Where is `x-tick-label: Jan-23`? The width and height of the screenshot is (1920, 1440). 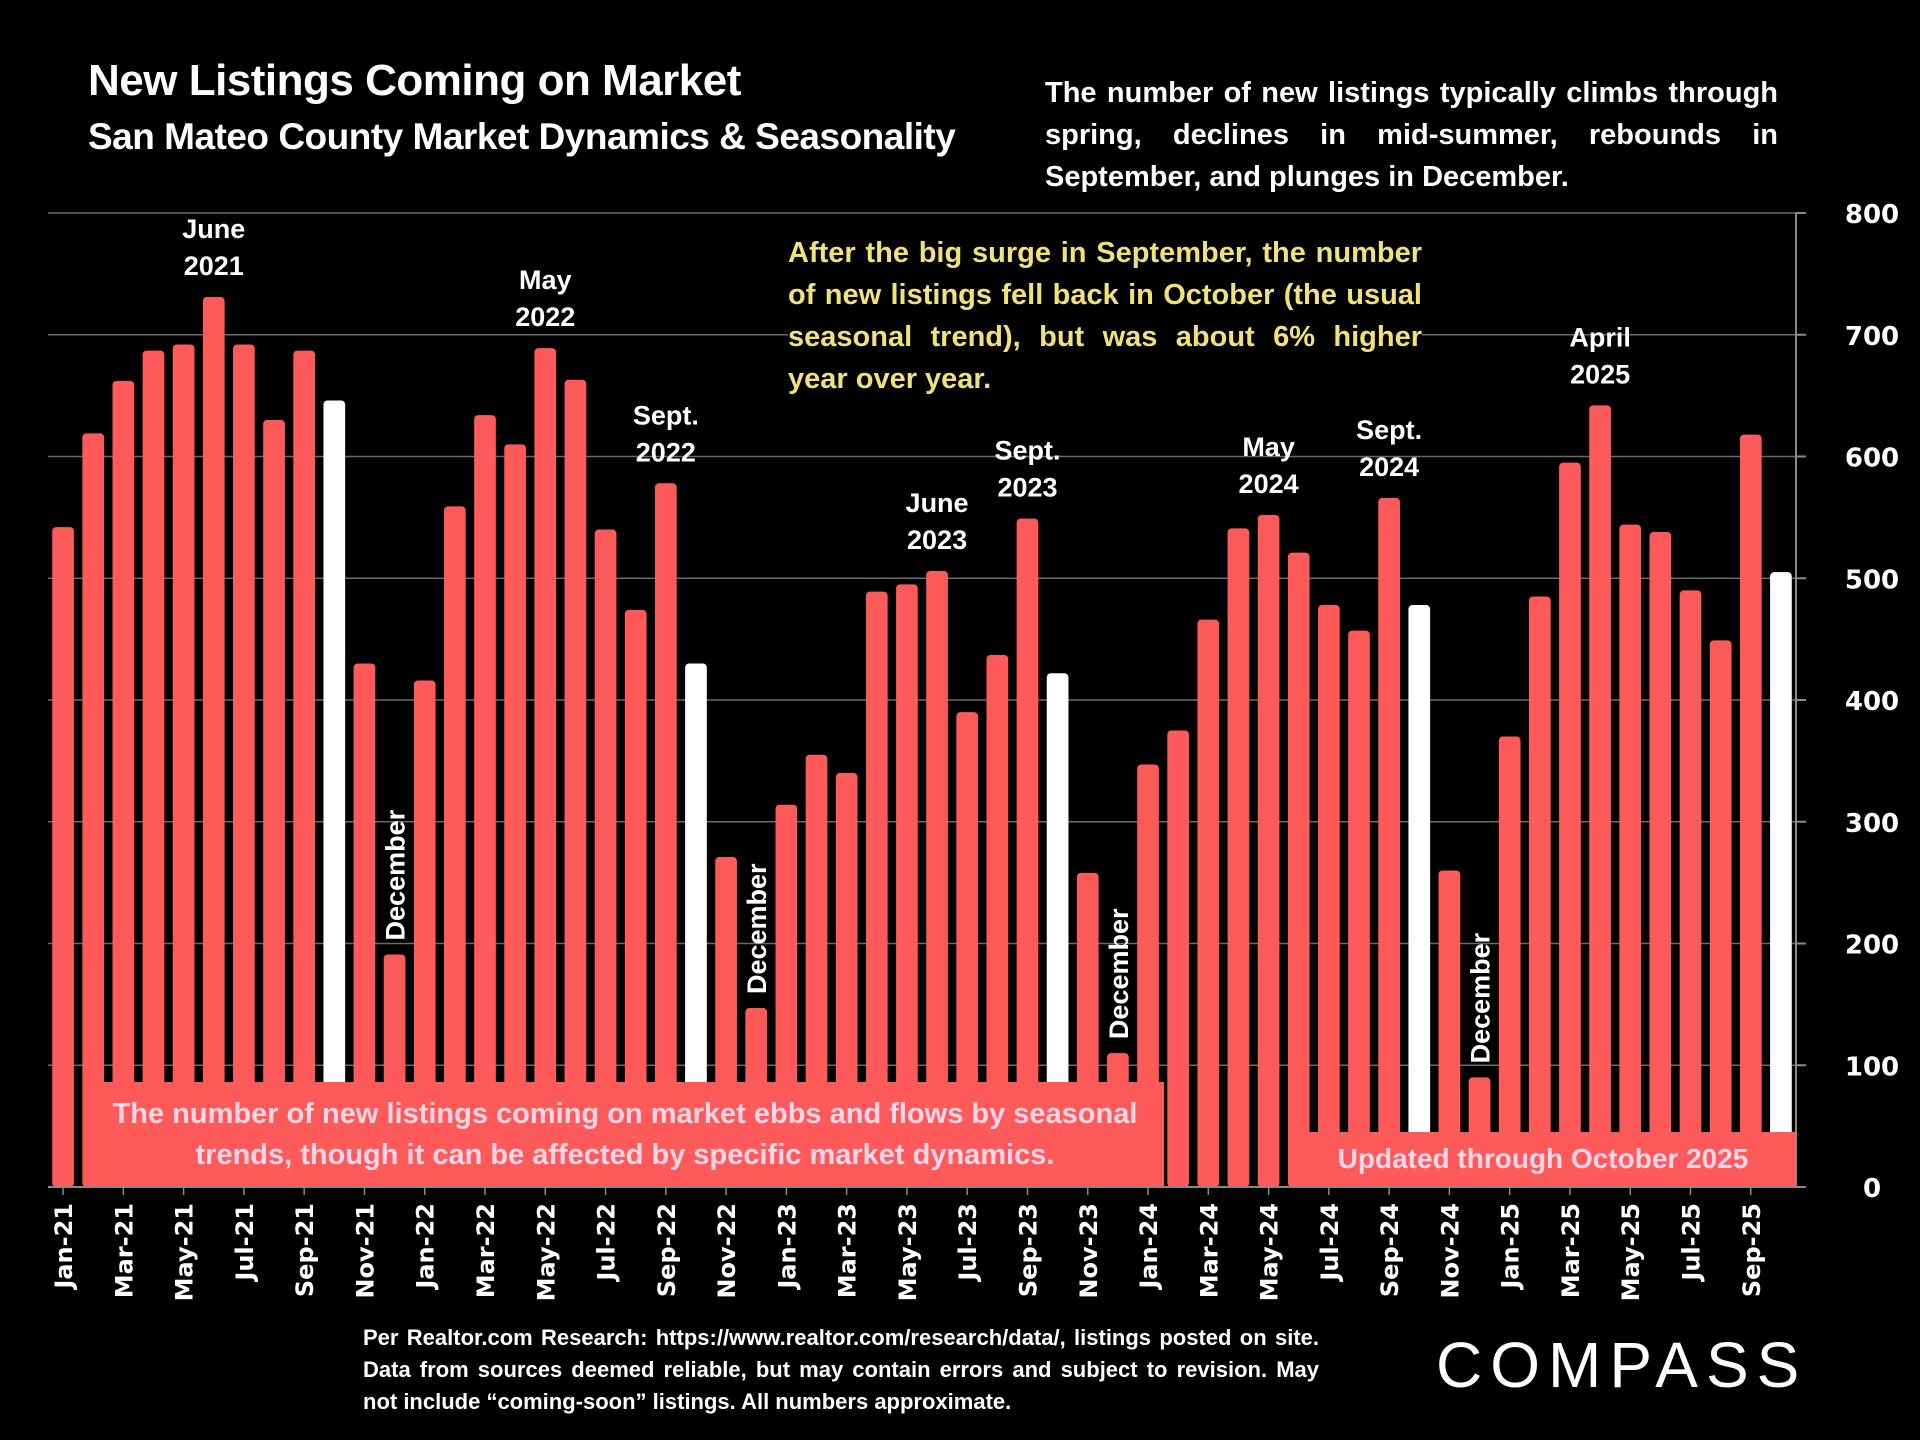 x-tick-label: Jan-23 is located at coordinates (787, 1247).